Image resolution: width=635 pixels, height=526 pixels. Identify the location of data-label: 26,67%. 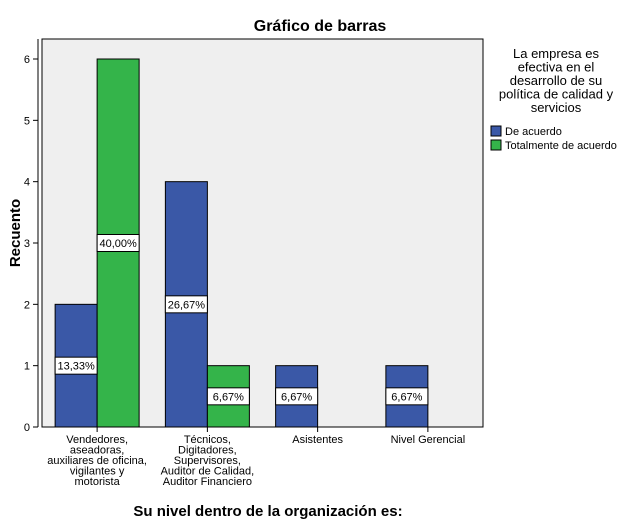
(187, 305).